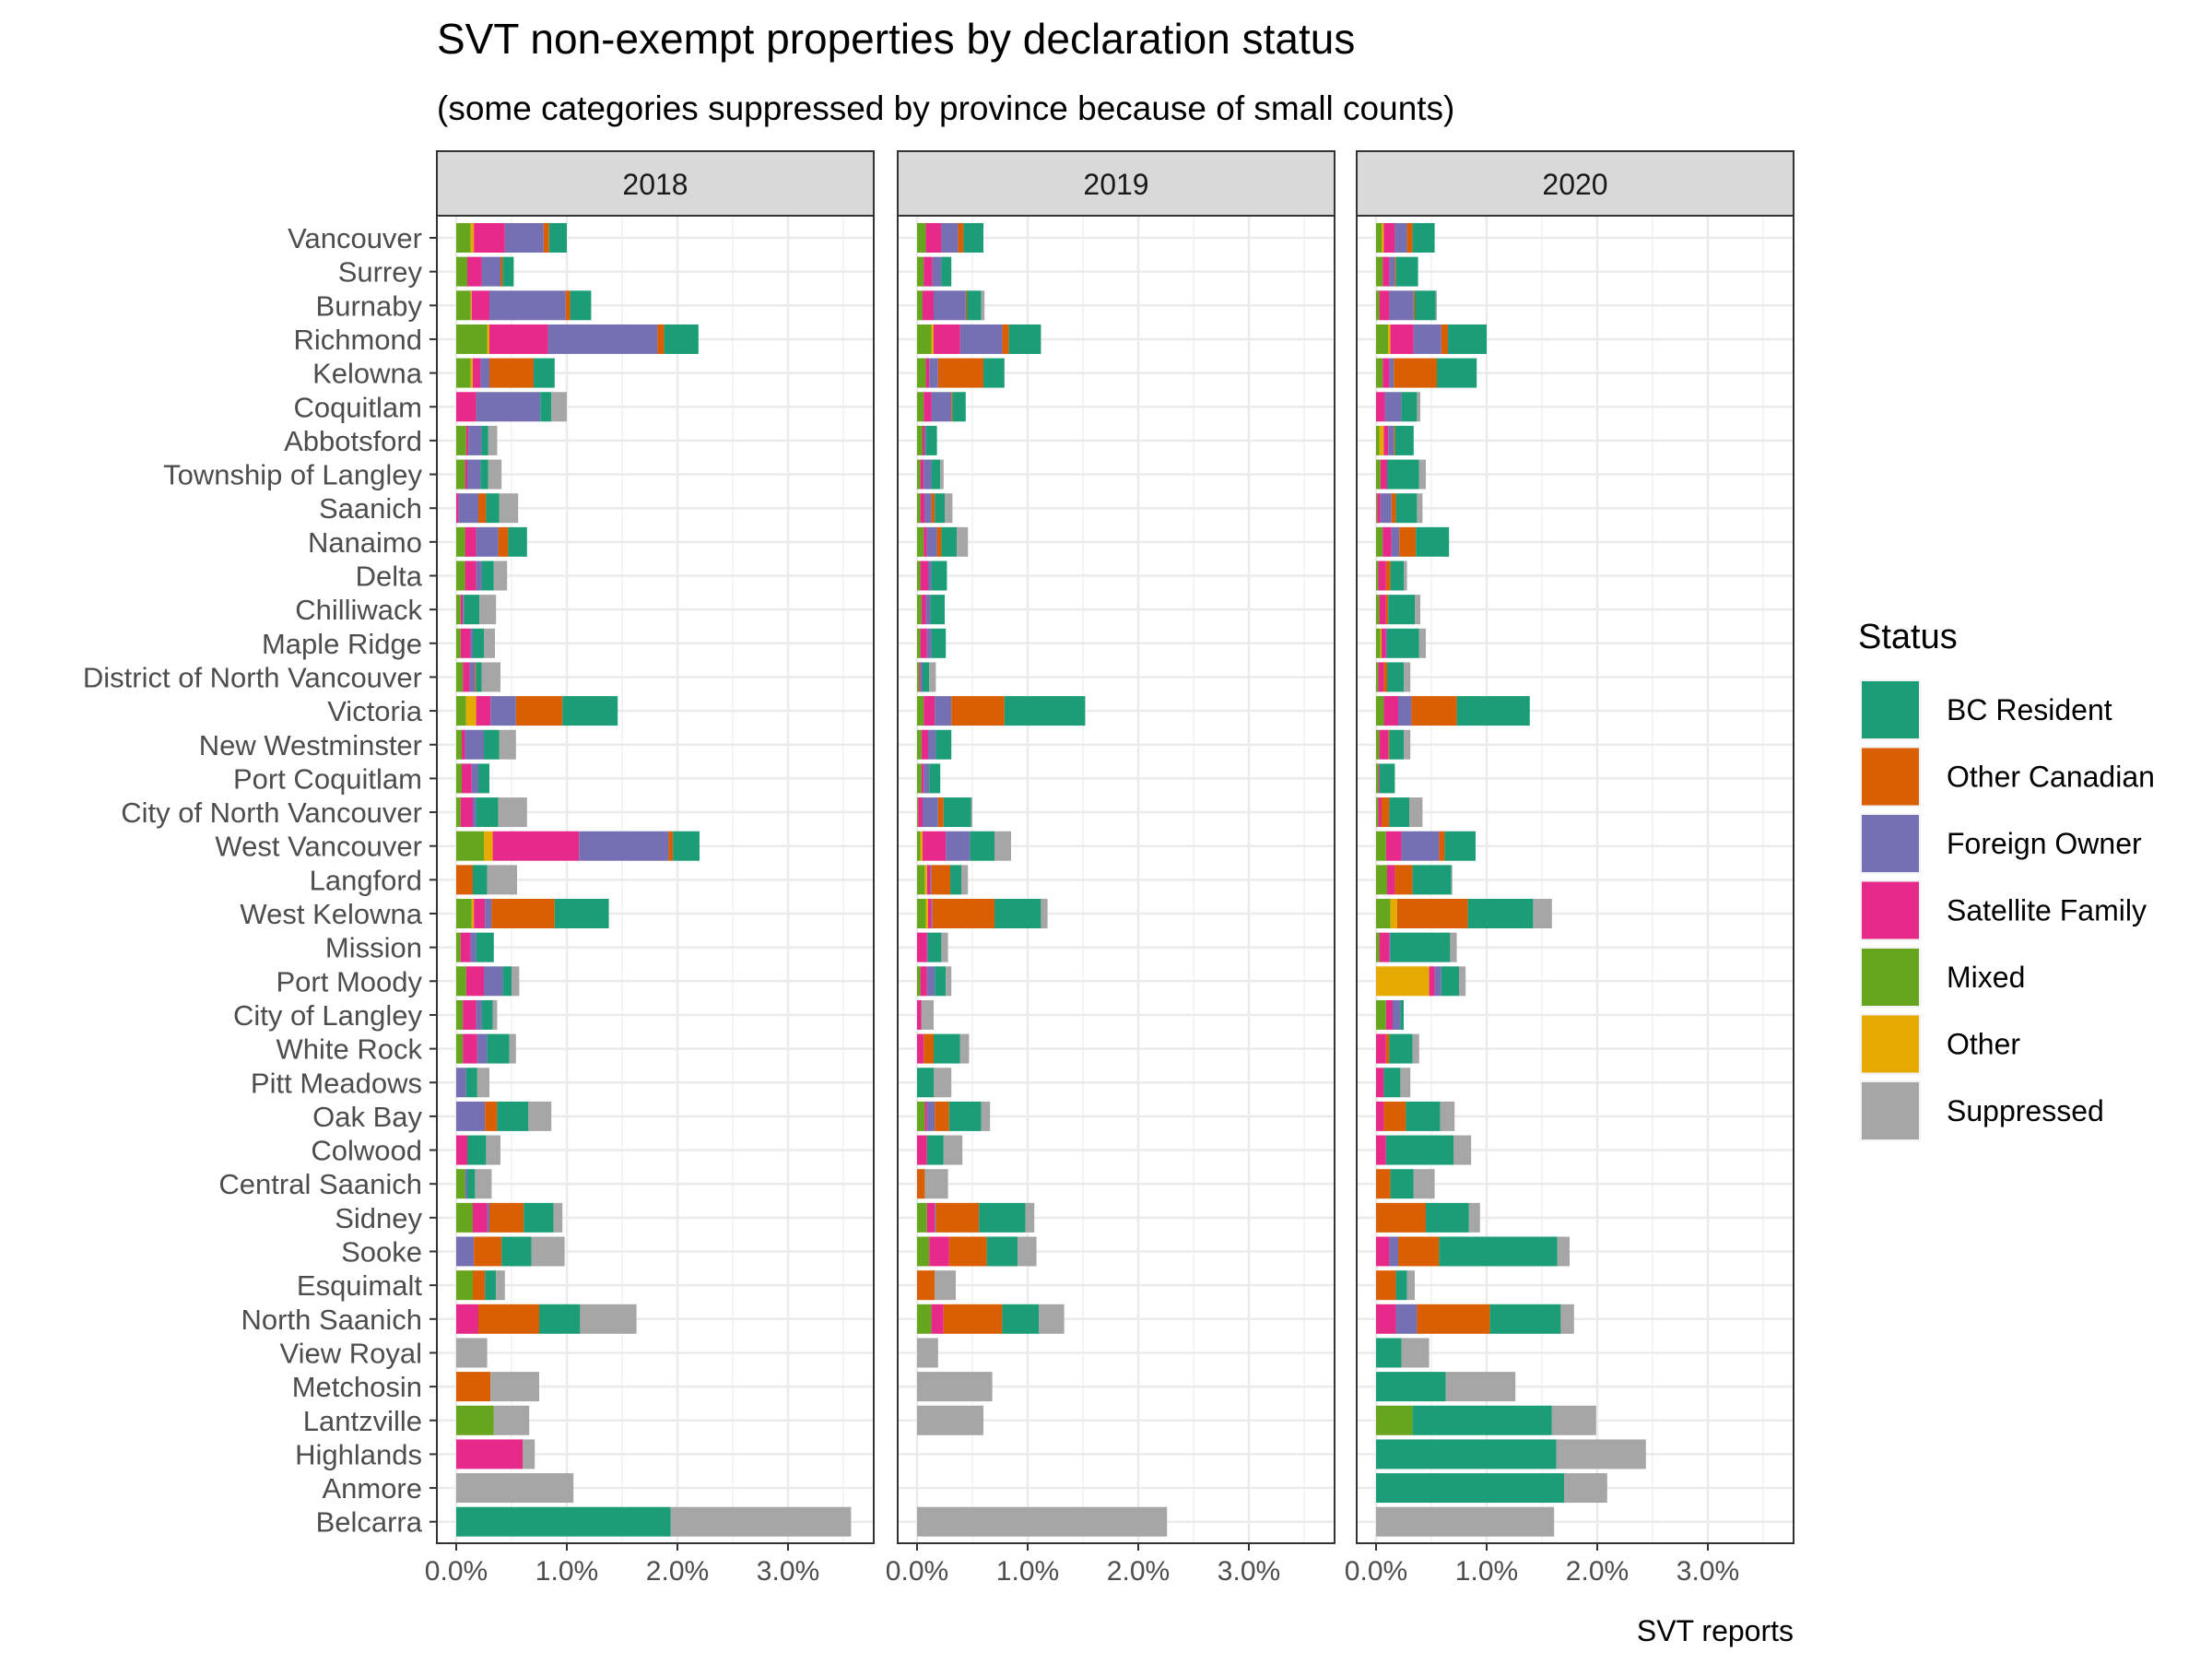 The width and height of the screenshot is (2212, 1664). I want to click on bar-2020-mission-bc-resident, so click(1420, 947).